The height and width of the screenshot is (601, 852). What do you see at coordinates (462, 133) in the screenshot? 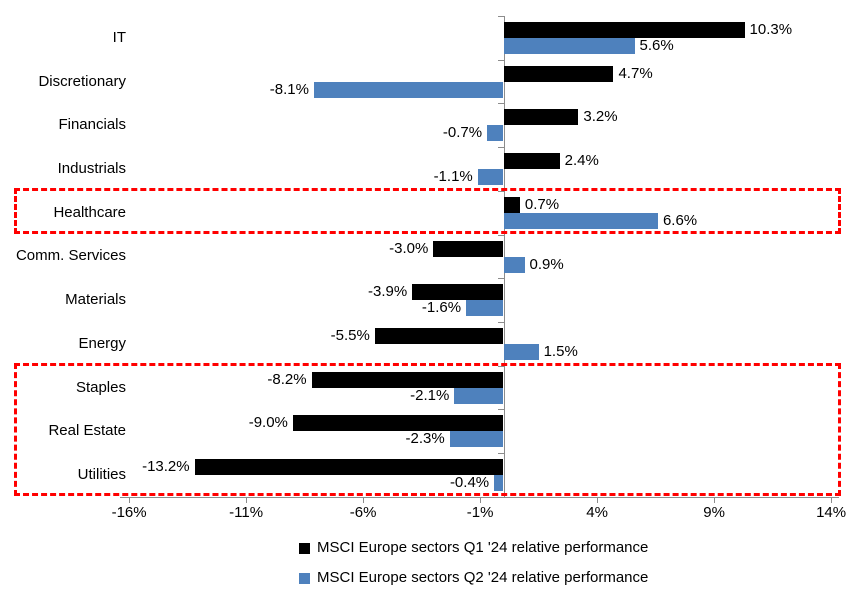
I see `q2-value-label-financials: -0.7%` at bounding box center [462, 133].